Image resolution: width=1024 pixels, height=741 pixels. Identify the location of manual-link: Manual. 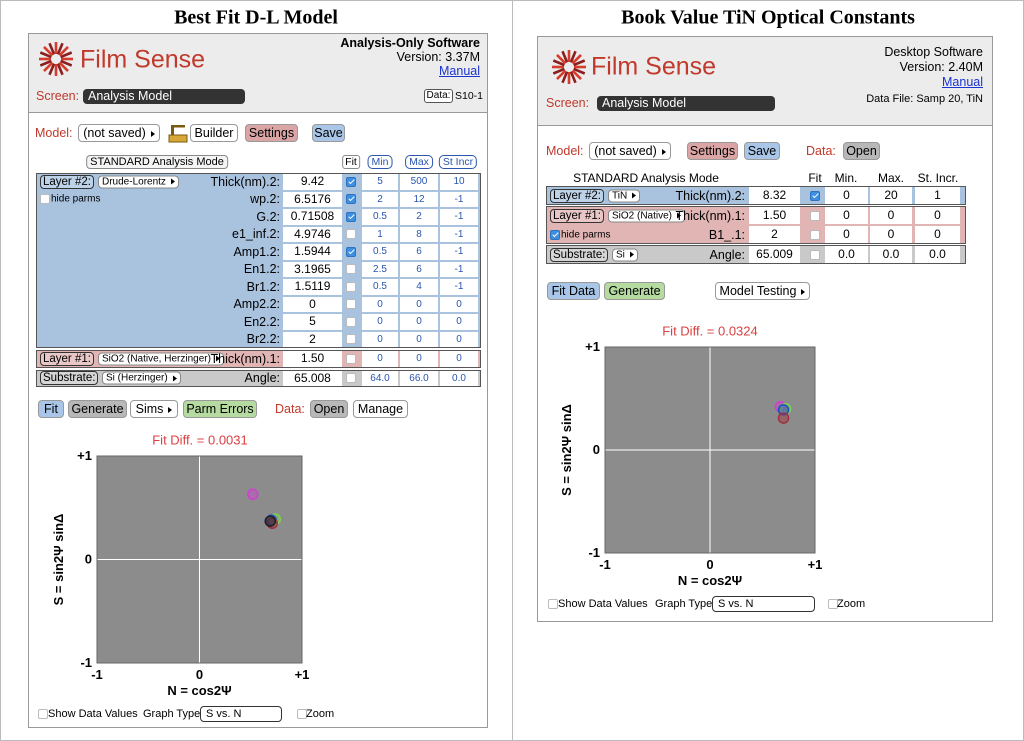
(459, 71).